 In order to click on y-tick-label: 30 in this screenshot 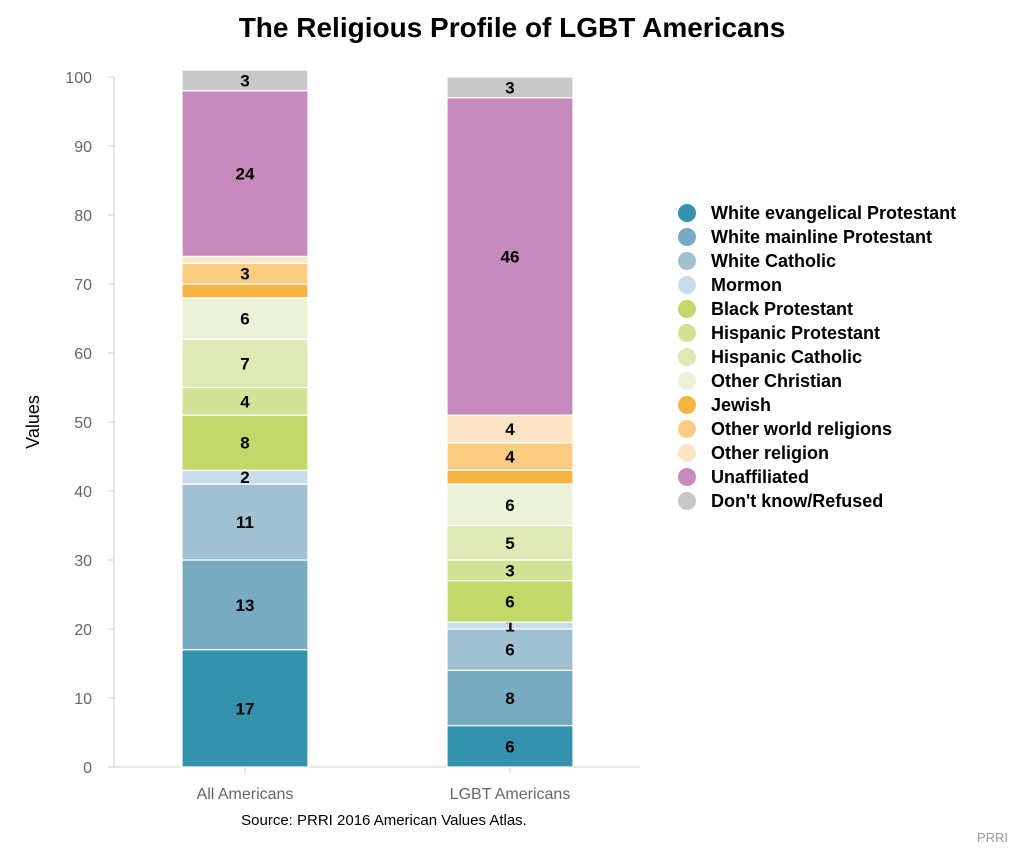, I will do `click(83, 561)`.